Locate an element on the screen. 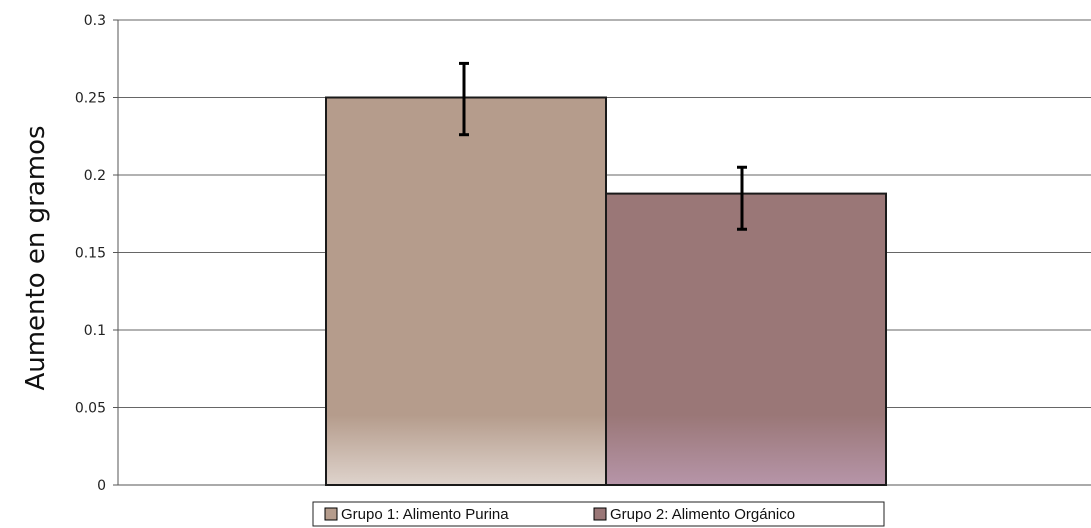  y-tick-label: 0.2 is located at coordinates (95, 176).